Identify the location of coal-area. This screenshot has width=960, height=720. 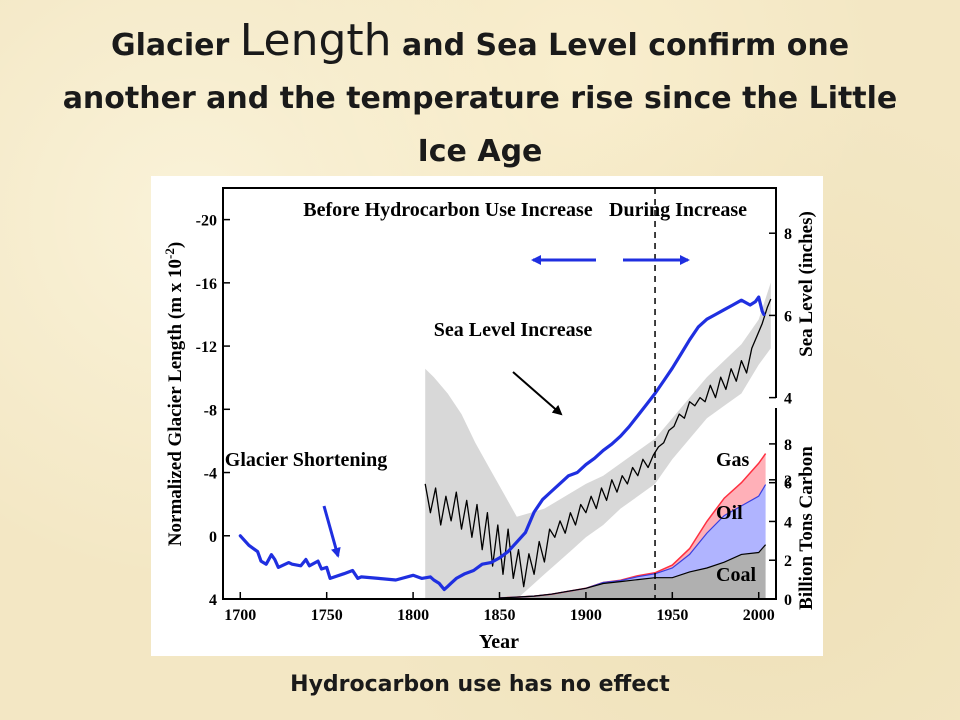
(632, 571).